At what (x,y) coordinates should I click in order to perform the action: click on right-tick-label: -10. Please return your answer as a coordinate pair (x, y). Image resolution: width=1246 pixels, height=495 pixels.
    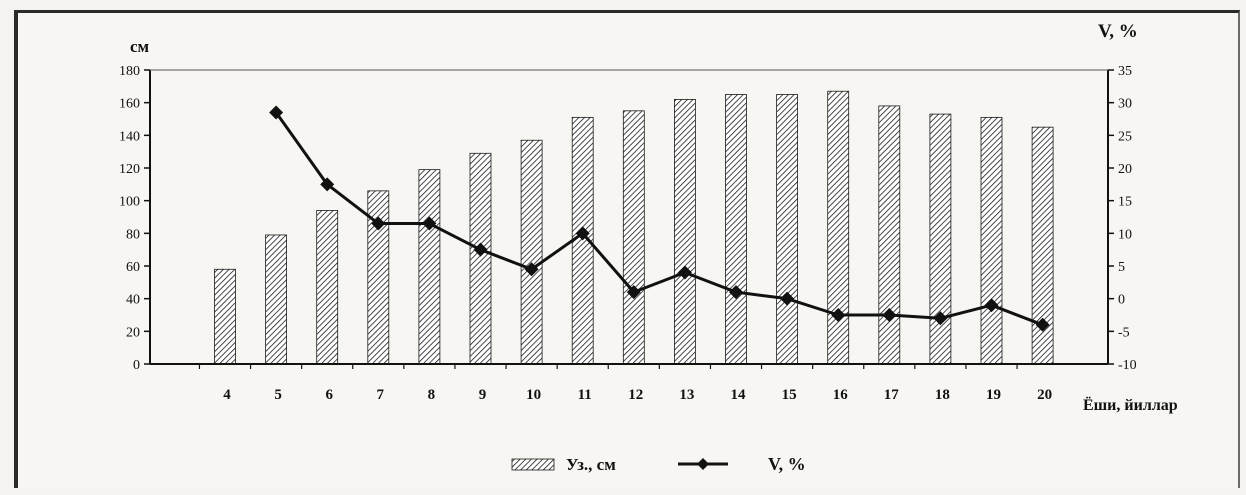
    Looking at the image, I should click on (1127, 365).